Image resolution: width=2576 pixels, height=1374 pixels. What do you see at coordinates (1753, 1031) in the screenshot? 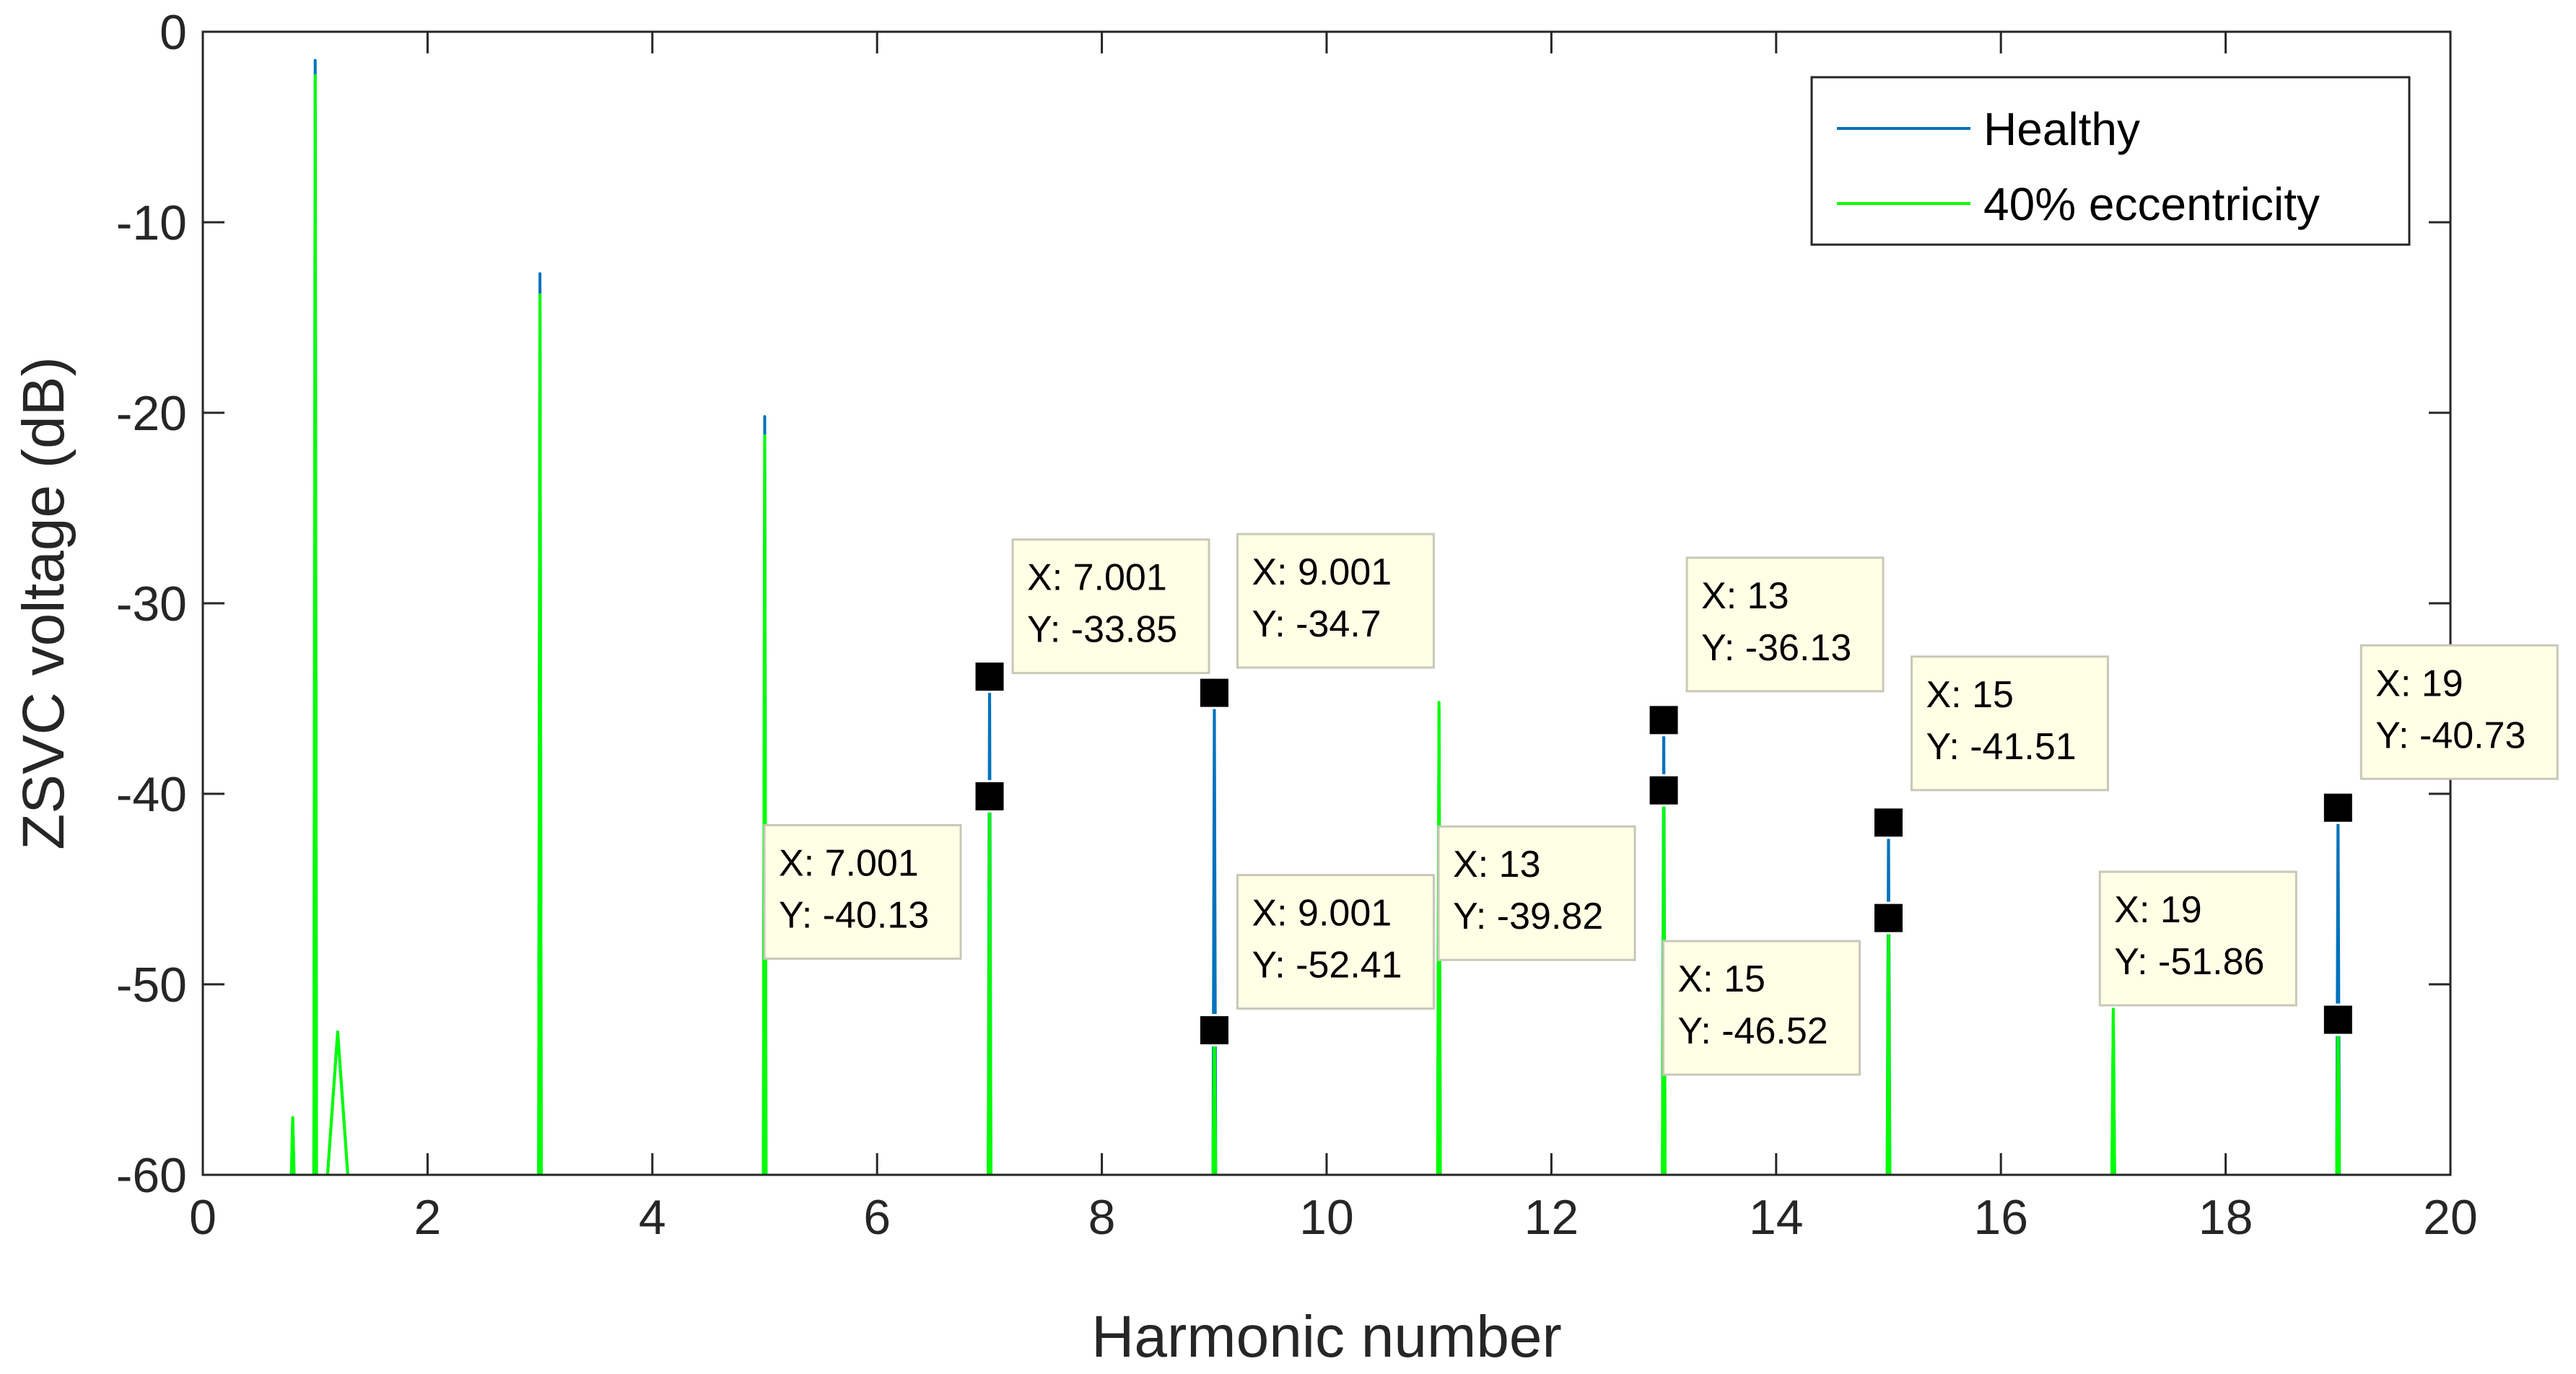
I see `datatip-y-value: Y: -46.52` at bounding box center [1753, 1031].